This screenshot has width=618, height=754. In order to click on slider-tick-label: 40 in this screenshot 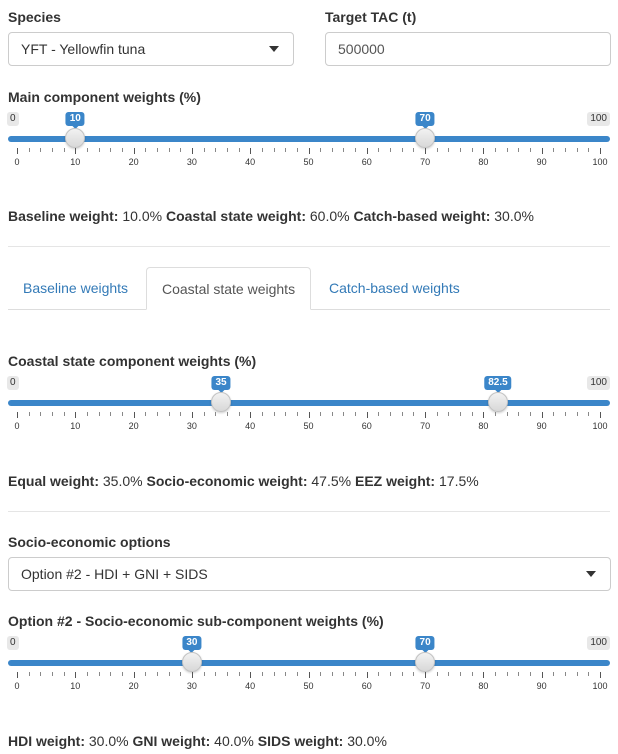, I will do `click(250, 686)`.